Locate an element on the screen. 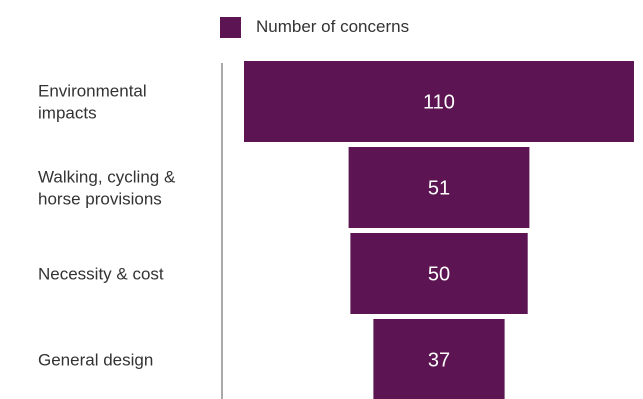 This screenshot has height=399, width=643. category-label-3-line-0: General design is located at coordinates (95, 360).